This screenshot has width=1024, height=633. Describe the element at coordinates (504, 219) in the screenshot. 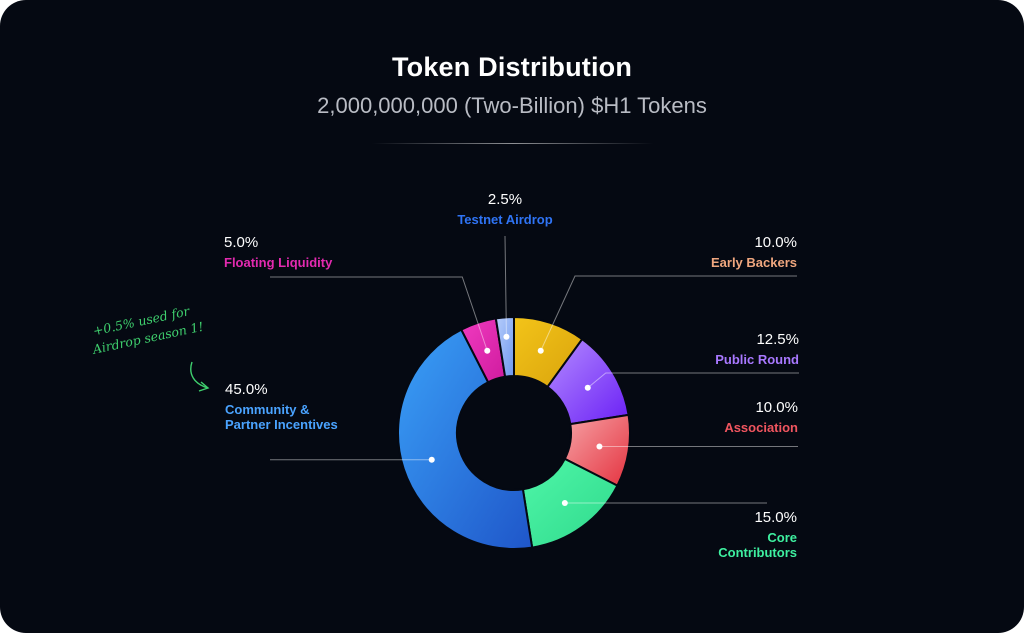

I see `slice-category-label: Testnet Airdrop` at that location.